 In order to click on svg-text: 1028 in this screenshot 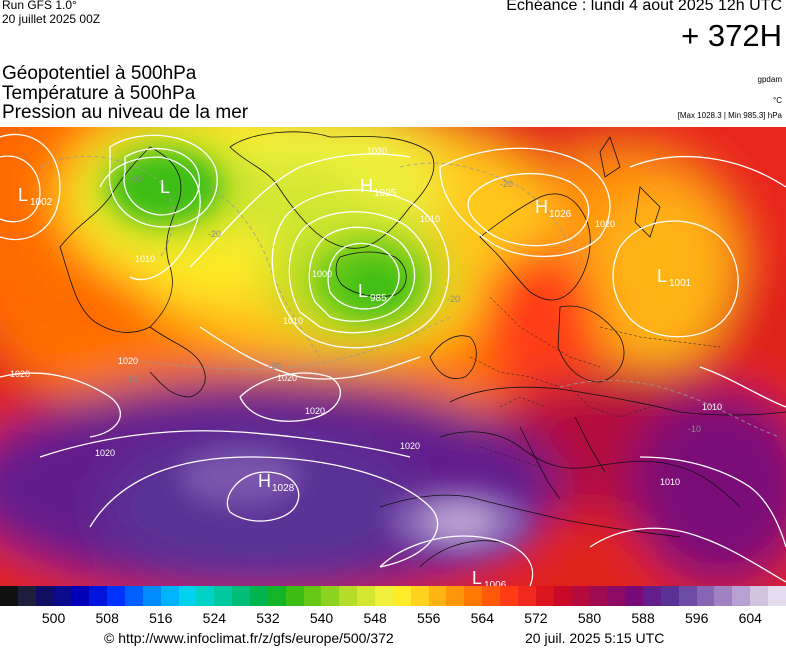, I will do `click(283, 488)`.